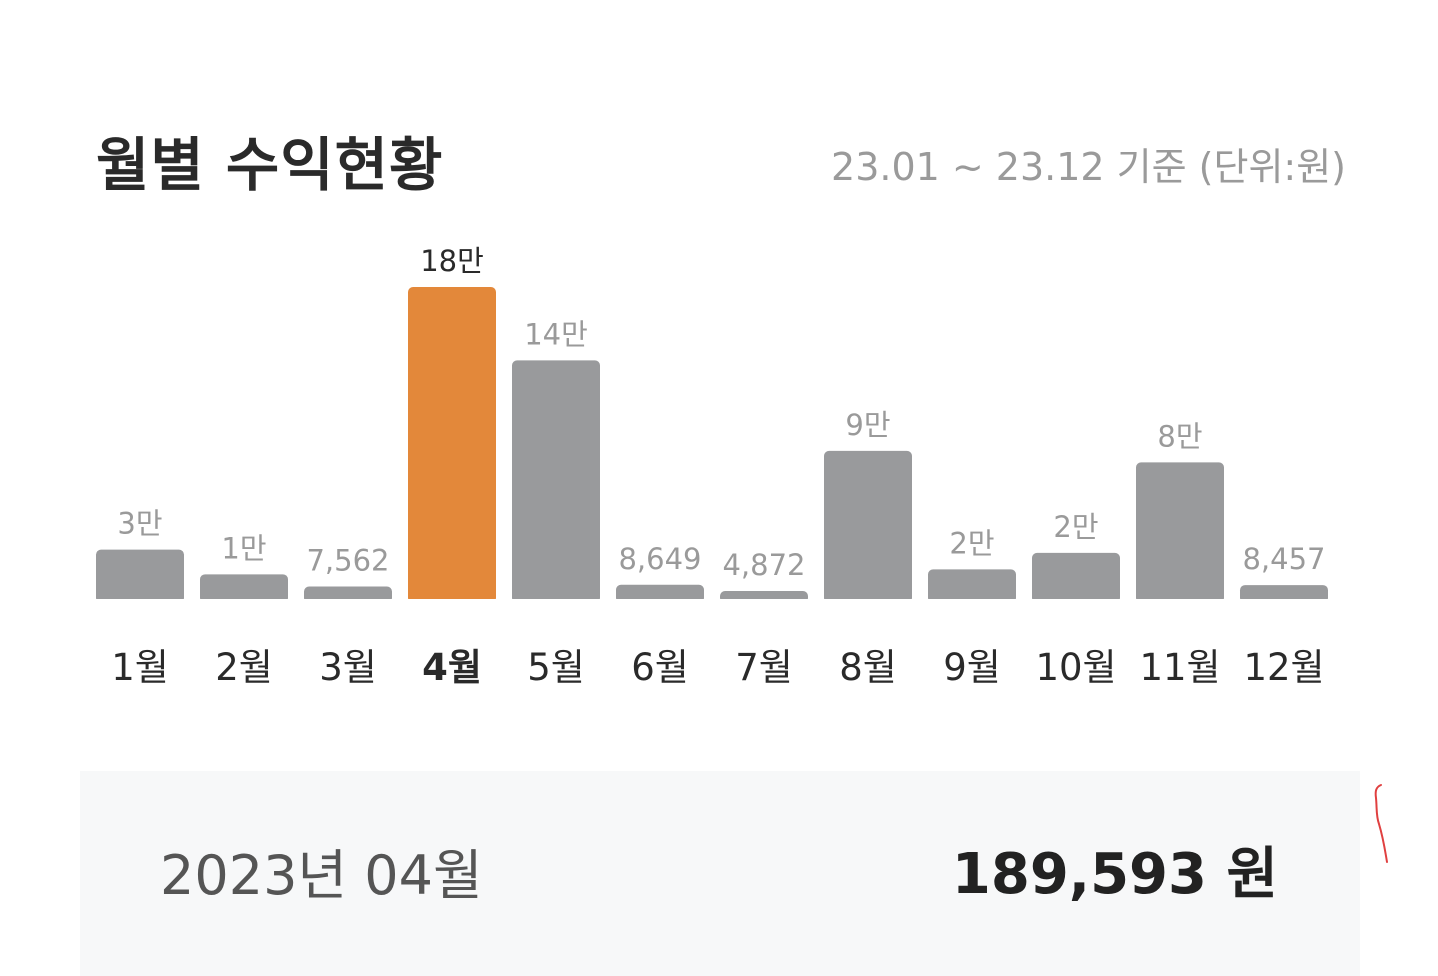 The image size is (1438, 976). Describe the element at coordinates (140, 576) in the screenshot. I see `bar-1월` at that location.